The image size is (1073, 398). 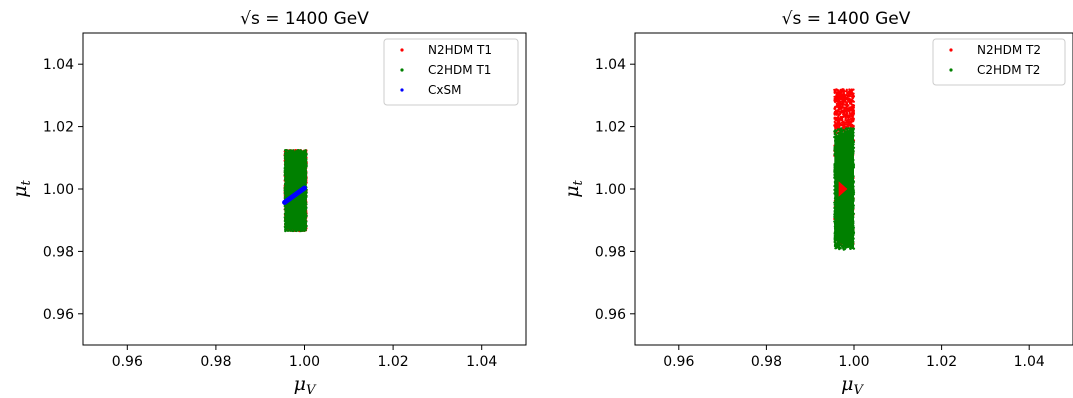 What do you see at coordinates (58, 65) in the screenshot?
I see `y-tick-label: 1.04` at bounding box center [58, 65].